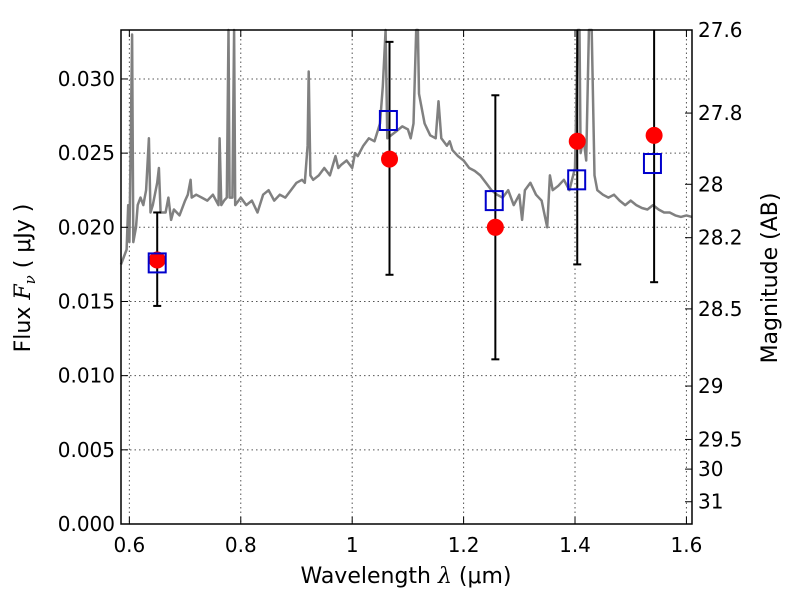  I want to click on y-tick-label: 0.015, so click(86, 301).